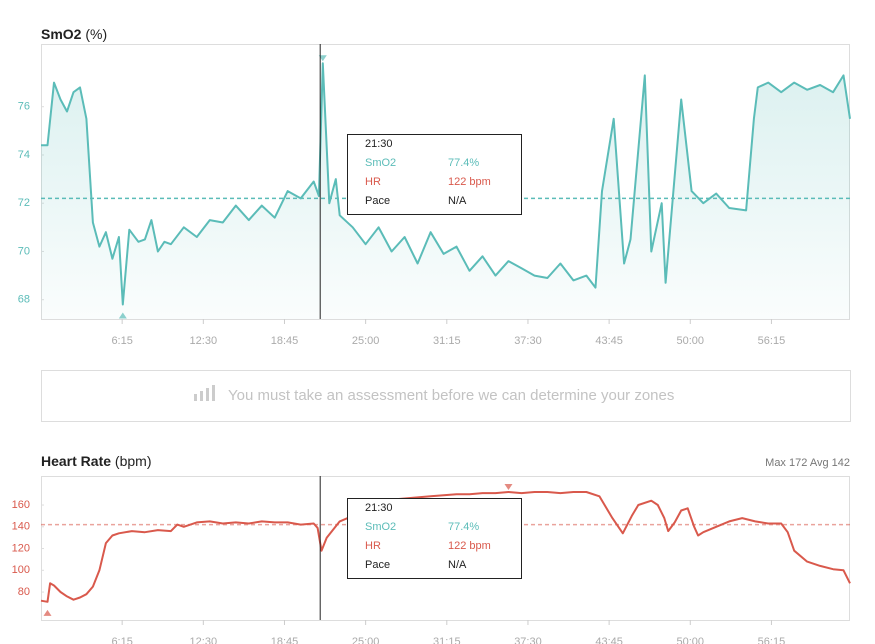  What do you see at coordinates (21, 570) in the screenshot?
I see `y-tick-label: 100` at bounding box center [21, 570].